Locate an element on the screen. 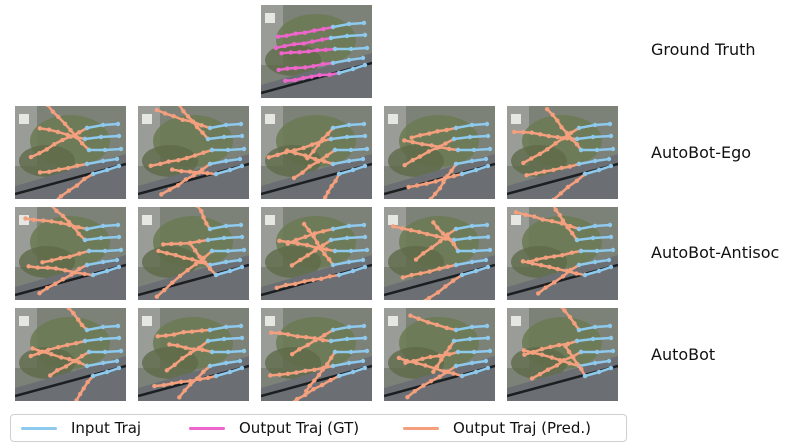 Image resolution: width=796 pixels, height=446 pixels. row-label-autobot: AutoBot is located at coordinates (683, 354).